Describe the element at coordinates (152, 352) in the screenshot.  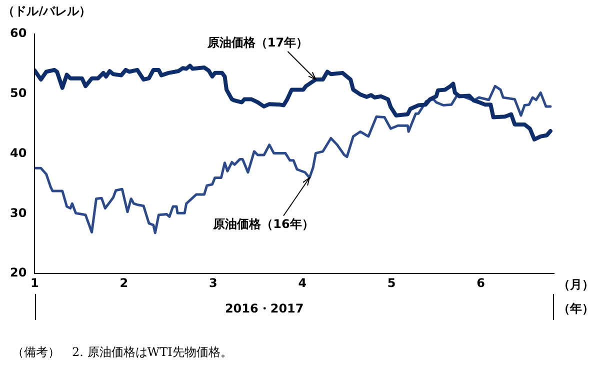
I see `text: 2. 原油価格はWTI先物価格。` at that location.